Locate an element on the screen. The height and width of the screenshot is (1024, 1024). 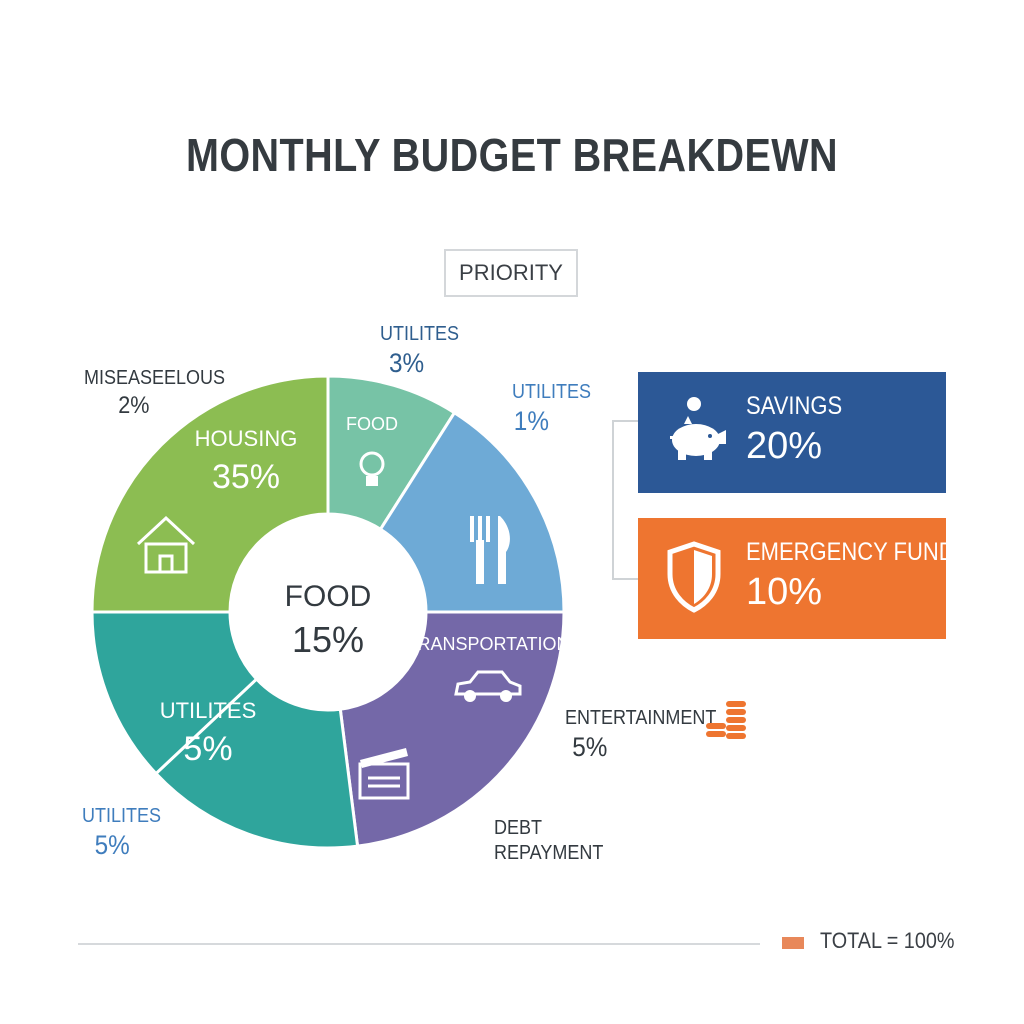
priority-button: PRIORITY is located at coordinates (511, 273).